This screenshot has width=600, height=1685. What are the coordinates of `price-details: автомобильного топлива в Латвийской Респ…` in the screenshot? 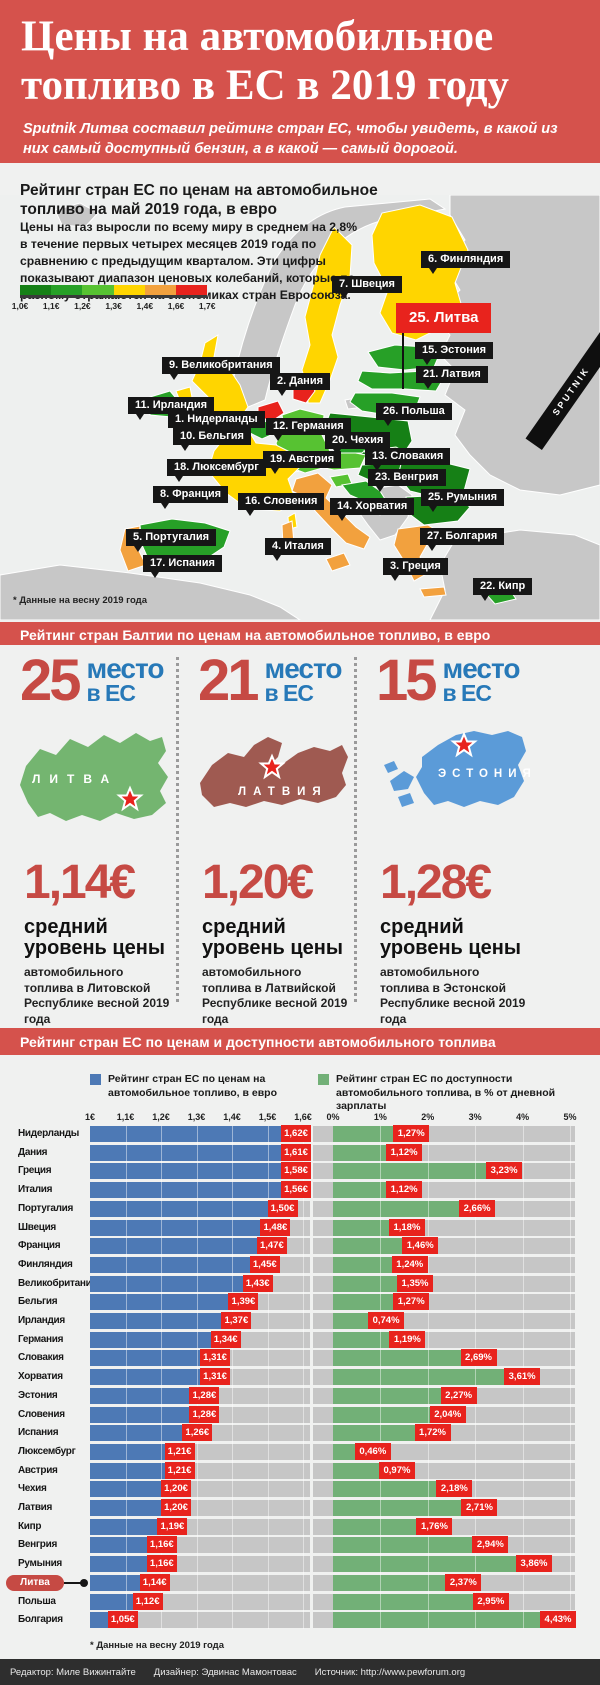 It's located at (275, 995).